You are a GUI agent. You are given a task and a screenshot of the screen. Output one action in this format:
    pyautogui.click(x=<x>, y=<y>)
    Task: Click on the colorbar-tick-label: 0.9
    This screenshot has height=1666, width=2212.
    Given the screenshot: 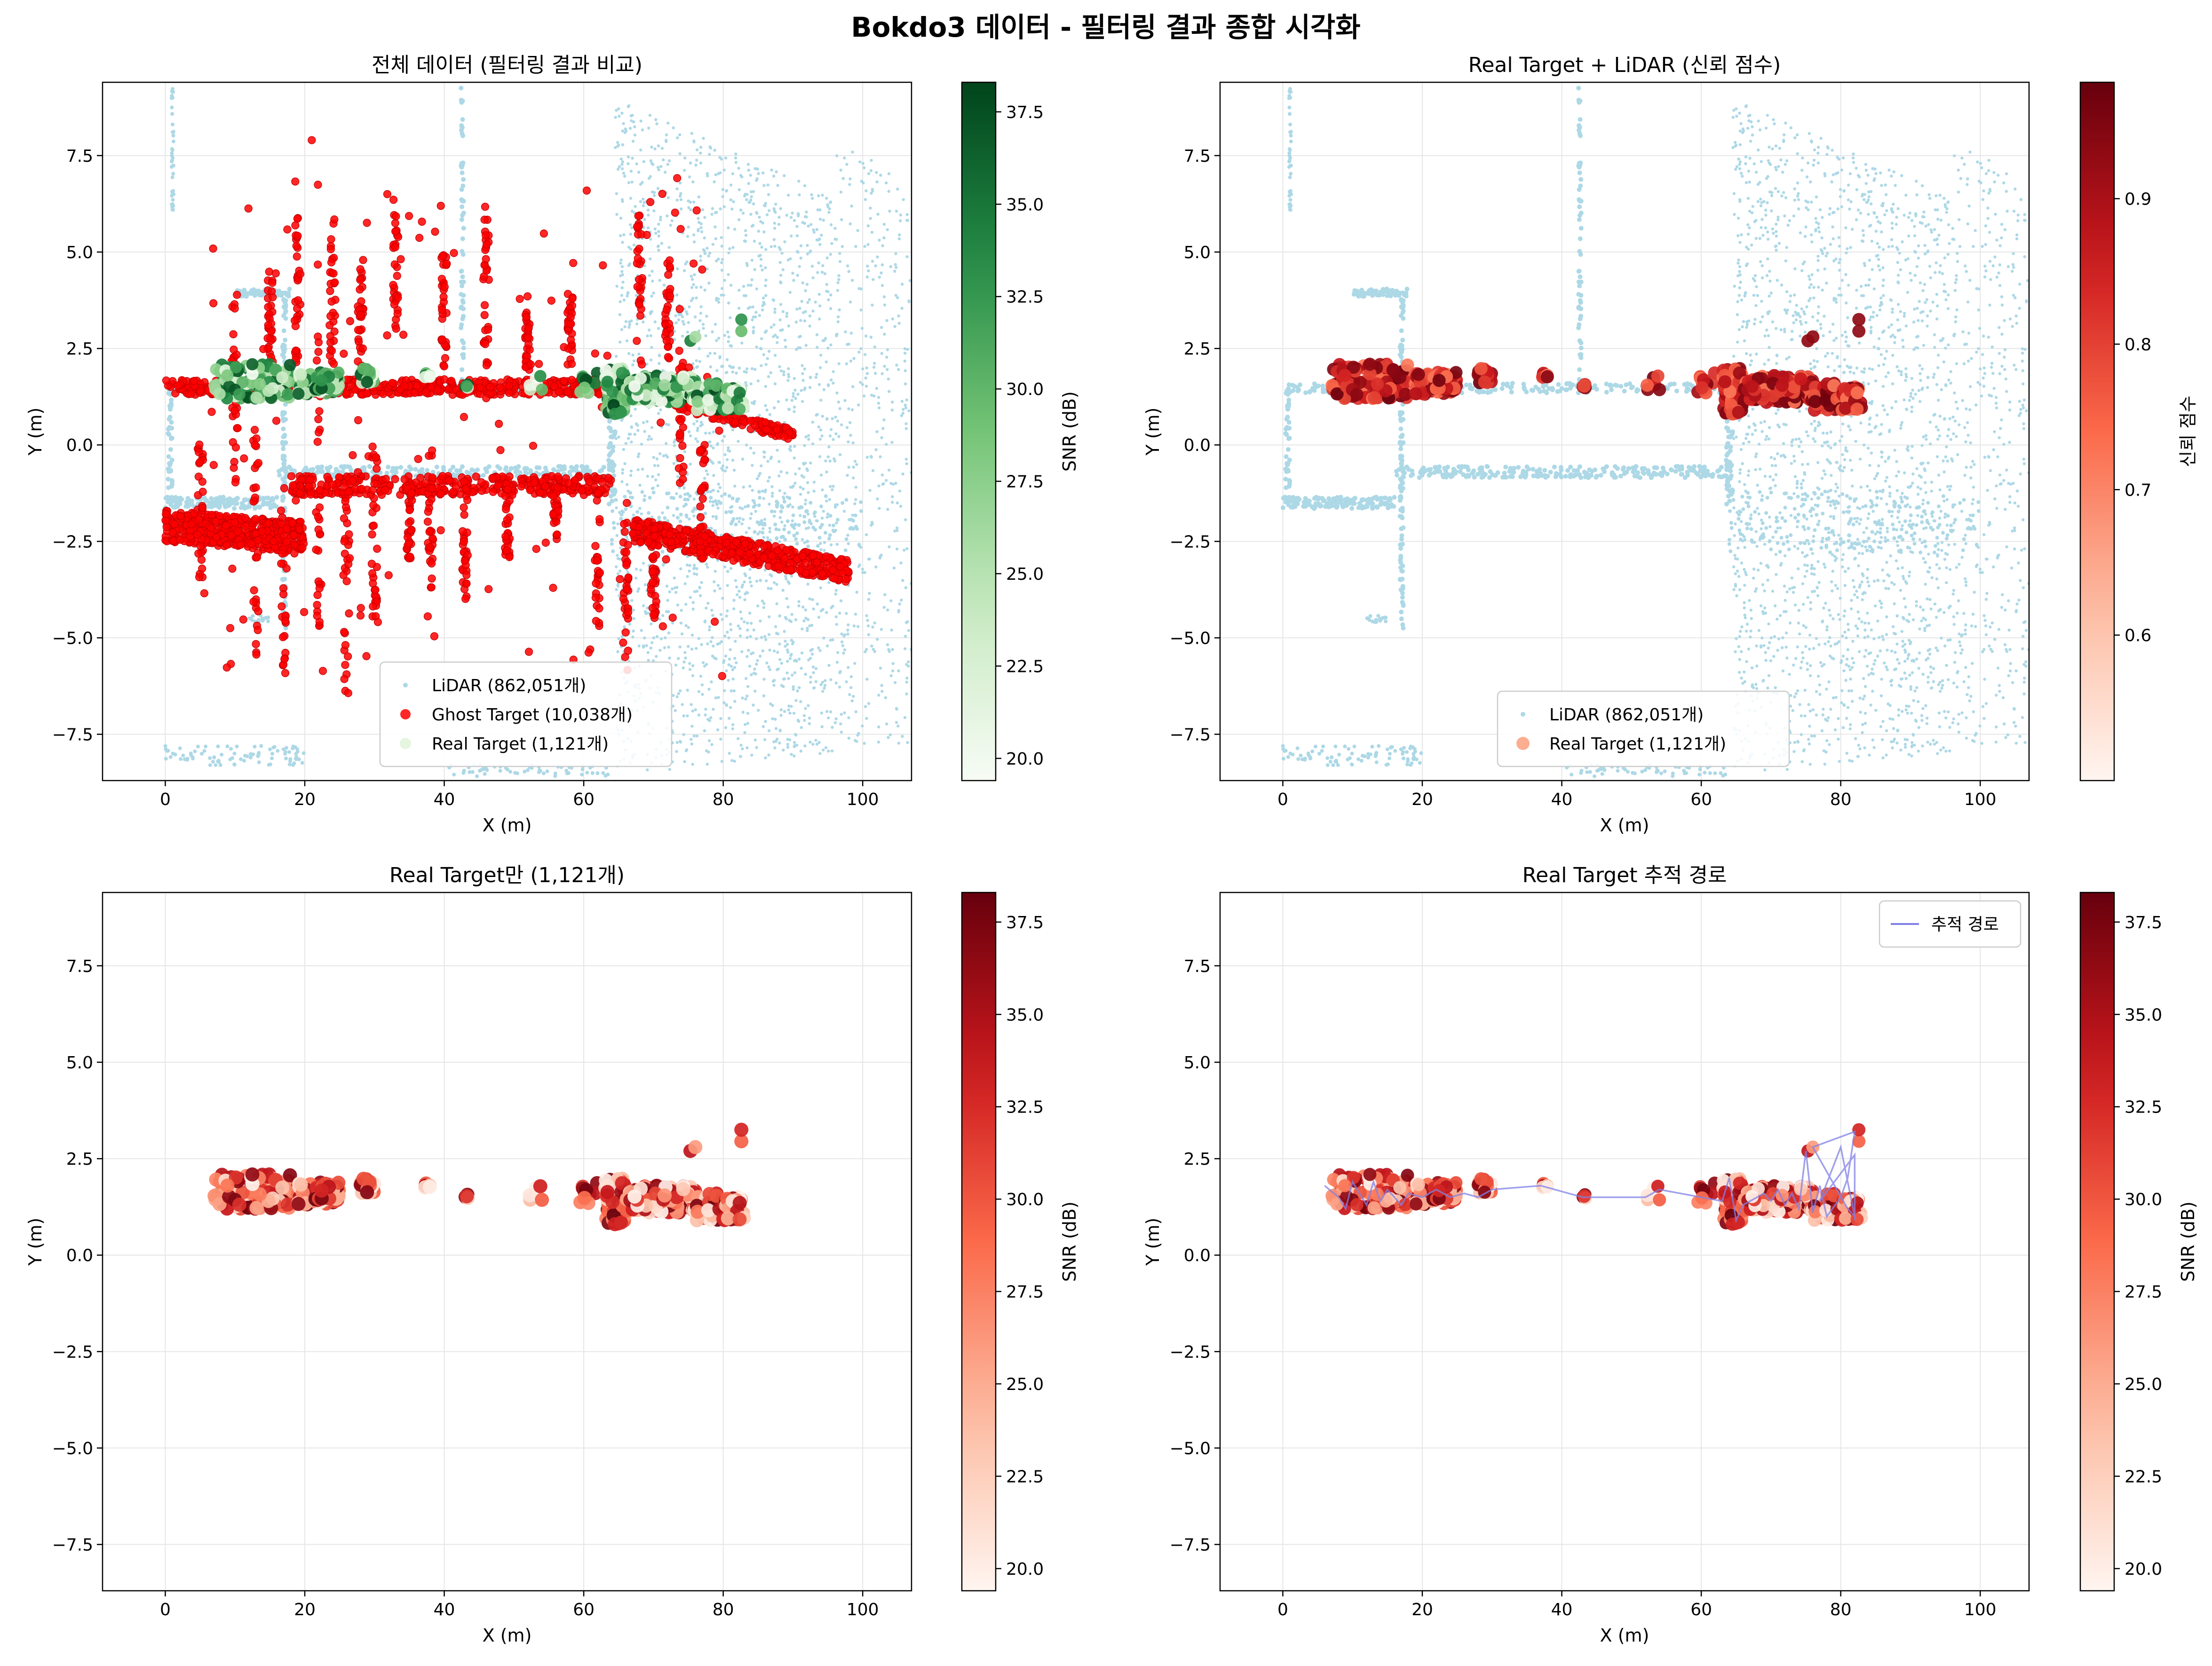 What is the action you would take?
    pyautogui.click(x=2138, y=200)
    